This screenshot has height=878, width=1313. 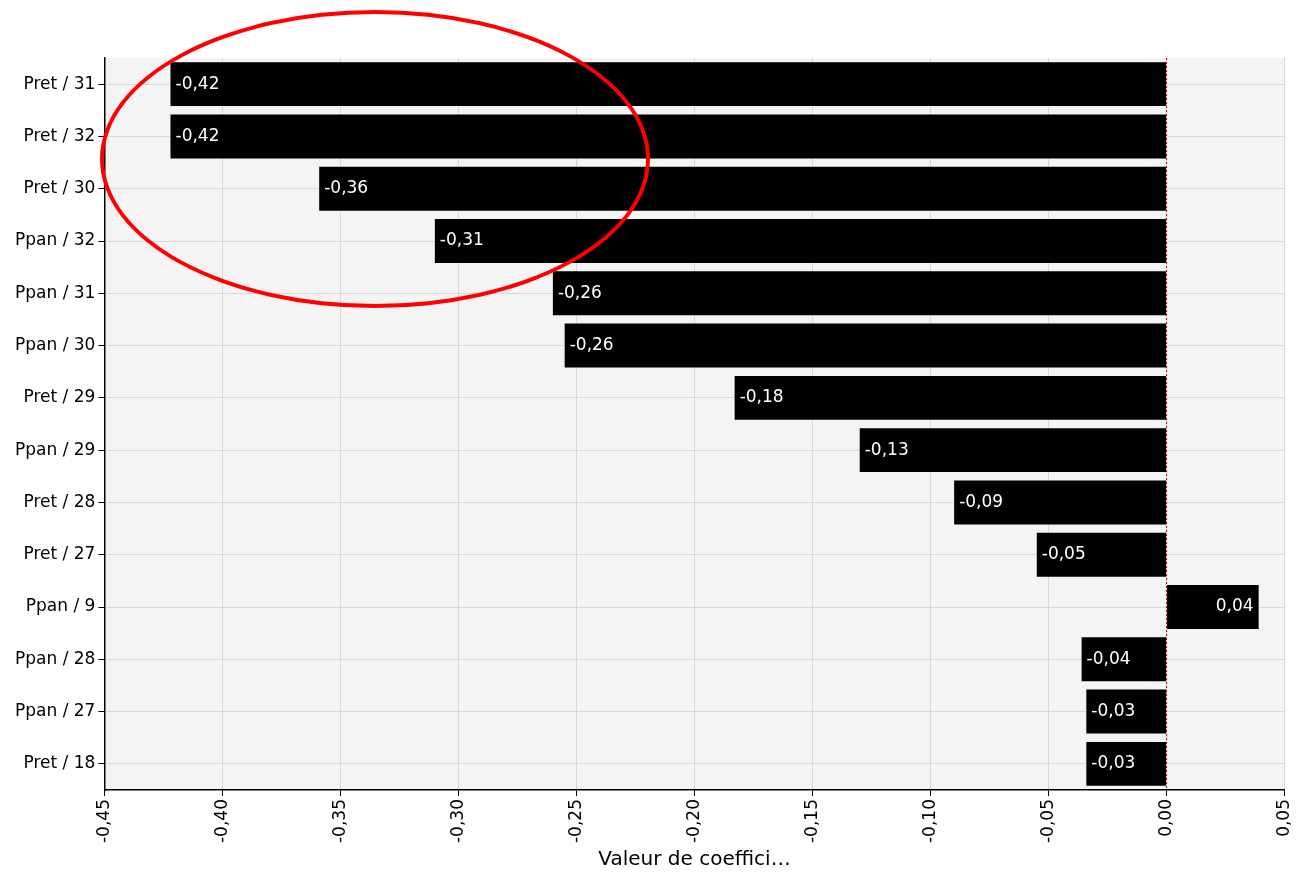 I want to click on data-label: -0,05, so click(x=1063, y=553).